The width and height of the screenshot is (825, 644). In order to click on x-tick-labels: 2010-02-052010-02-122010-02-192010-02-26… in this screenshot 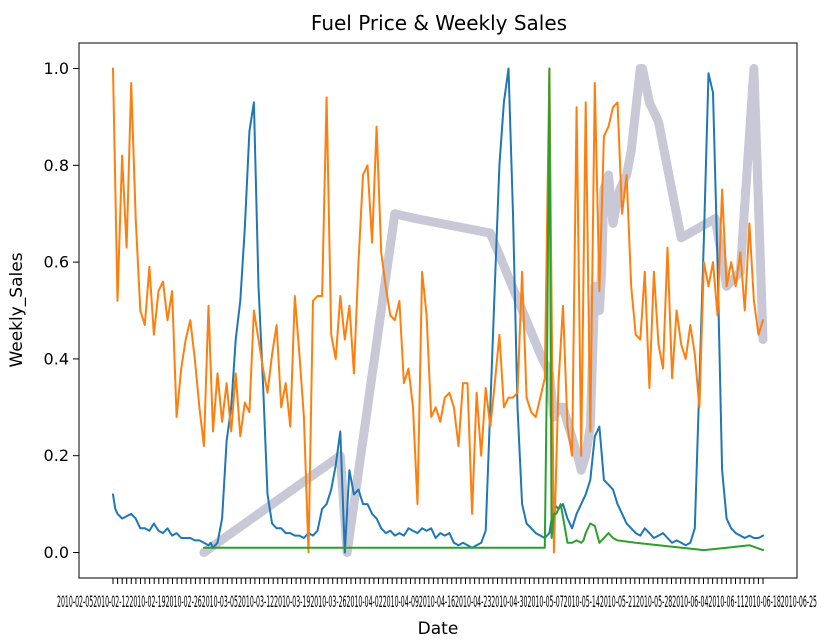, I will do `click(437, 601)`.